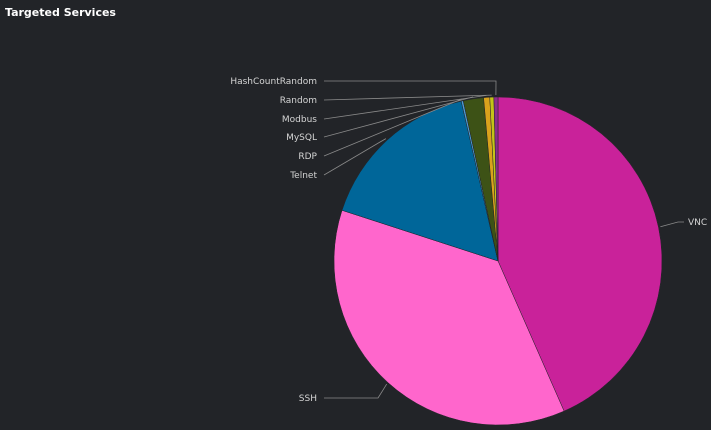  I want to click on slice-label-rdp: RDP, so click(307, 157).